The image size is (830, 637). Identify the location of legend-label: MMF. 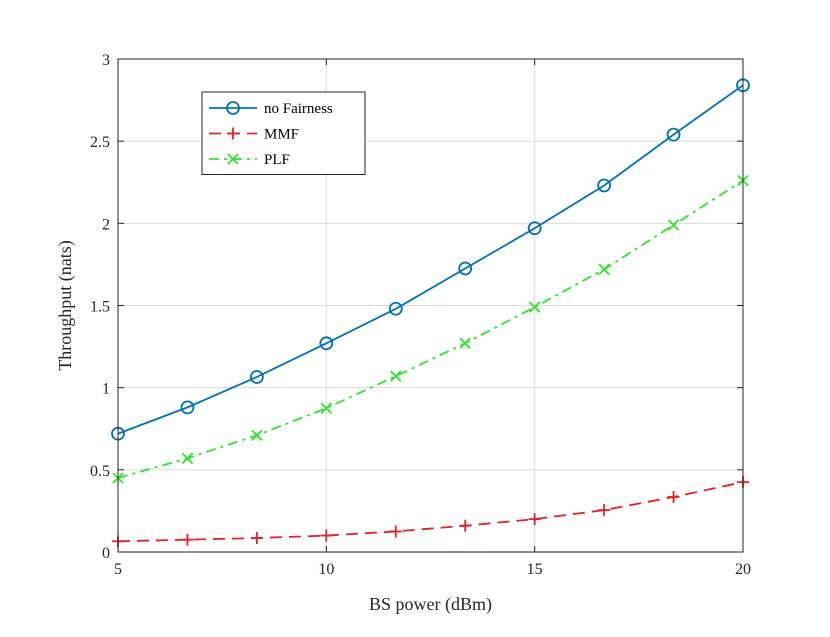
(281, 135).